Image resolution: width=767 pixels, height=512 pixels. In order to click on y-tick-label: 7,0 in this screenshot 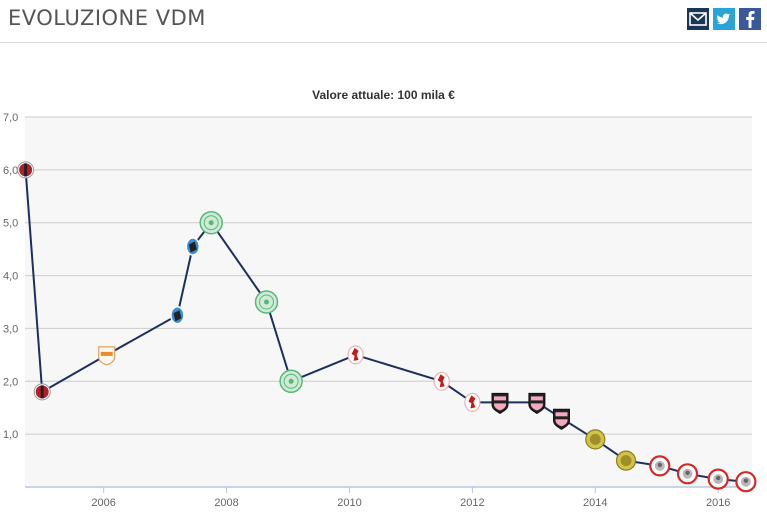, I will do `click(10, 118)`.